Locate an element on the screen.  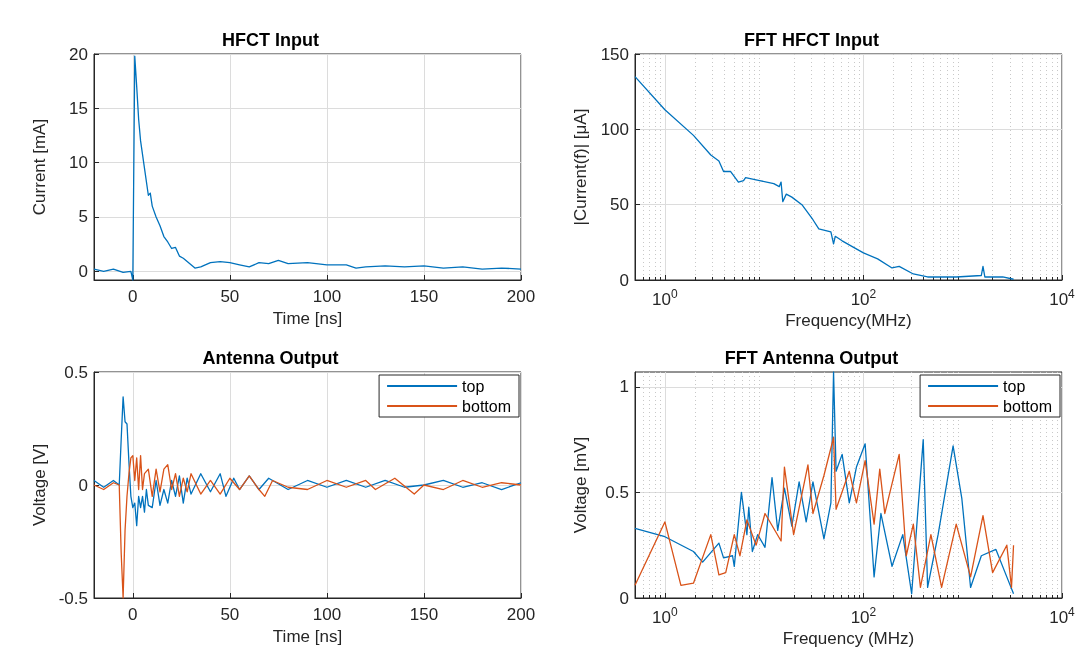
y-tick-label: 15 is located at coordinates (78, 108).